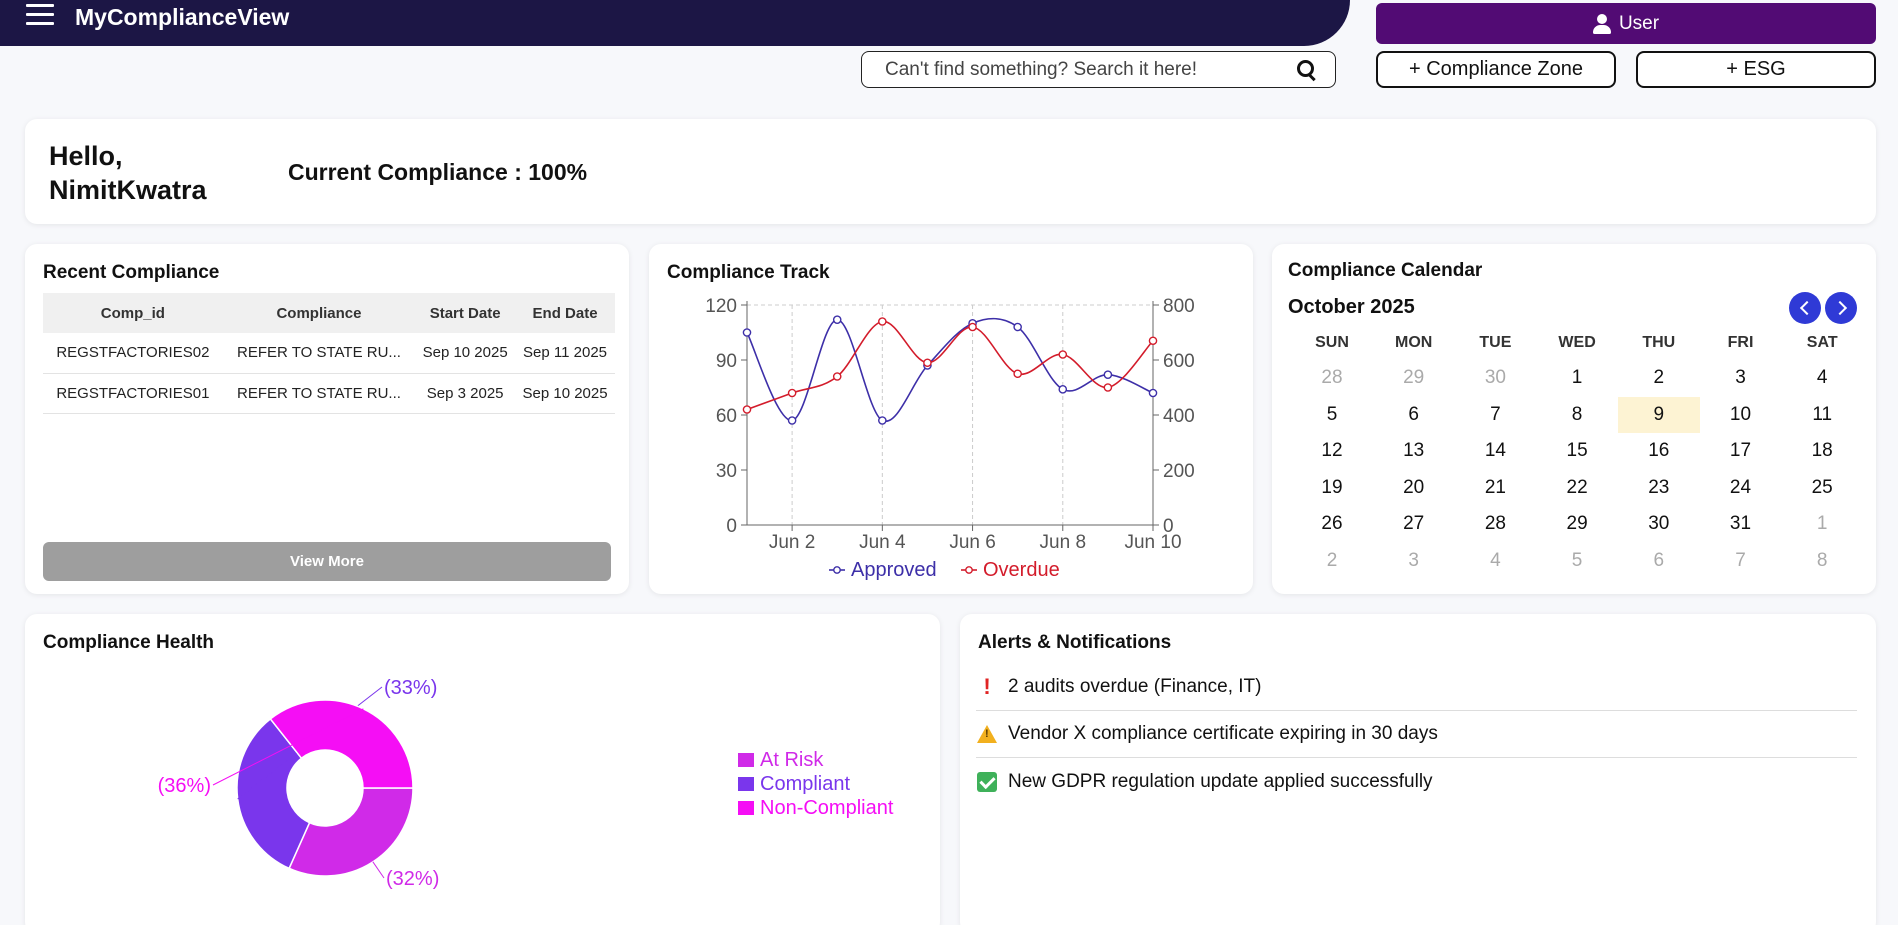 The height and width of the screenshot is (925, 1898). What do you see at coordinates (1332, 487) in the screenshot?
I see `calendar-day: 19` at bounding box center [1332, 487].